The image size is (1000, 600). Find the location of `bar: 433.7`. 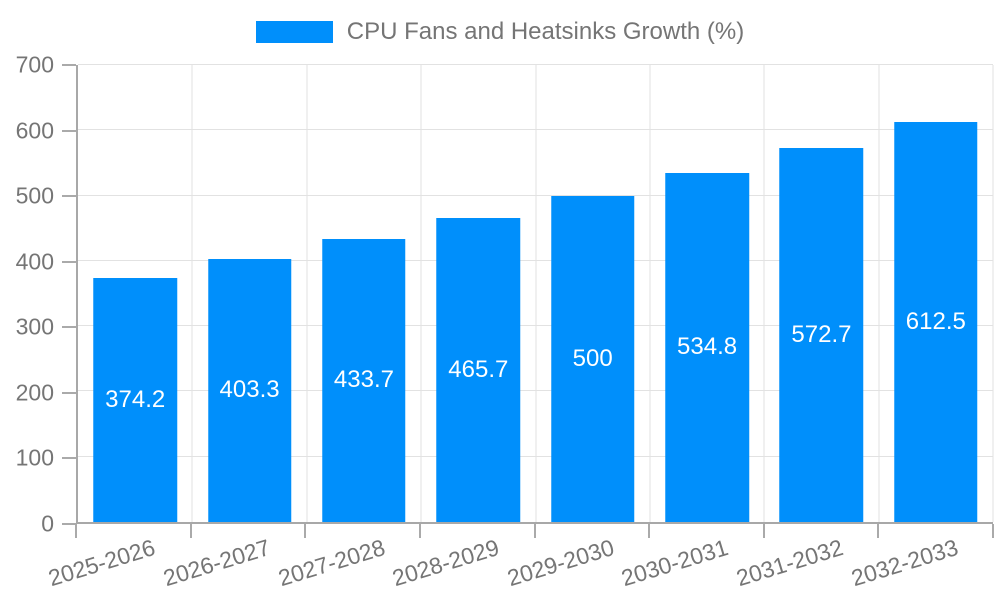

bar: 433.7 is located at coordinates (364, 380).